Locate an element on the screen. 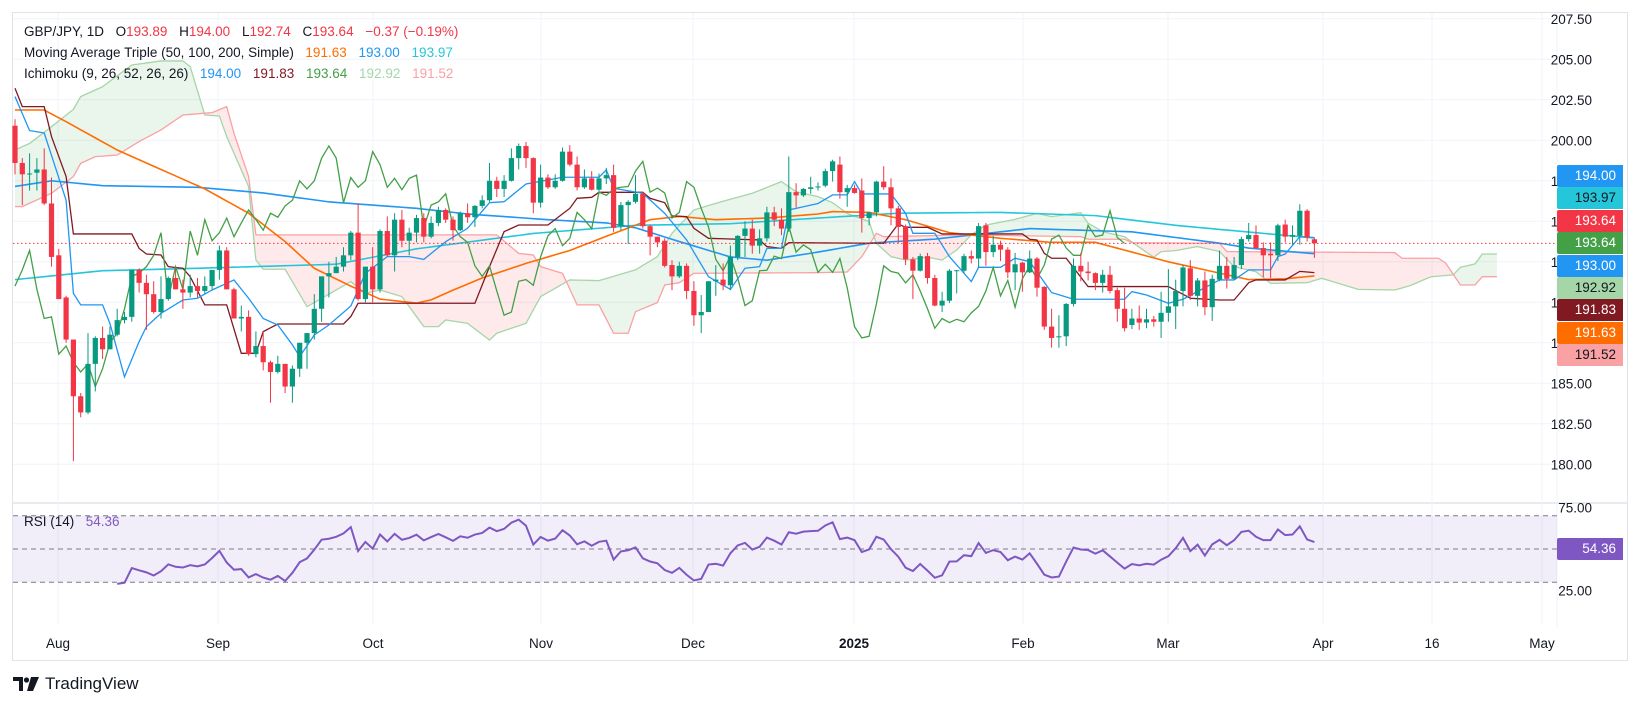 Image resolution: width=1640 pixels, height=707 pixels. rsi-tick-label: 75.00 is located at coordinates (1575, 508).